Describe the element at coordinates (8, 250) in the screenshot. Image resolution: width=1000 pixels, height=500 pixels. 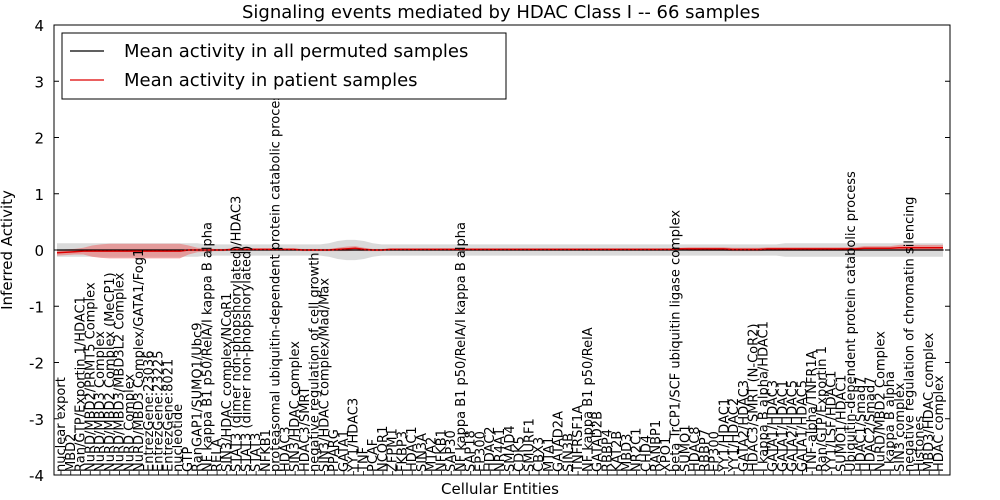
I see `y-axis-label: Inferred Activity` at that location.